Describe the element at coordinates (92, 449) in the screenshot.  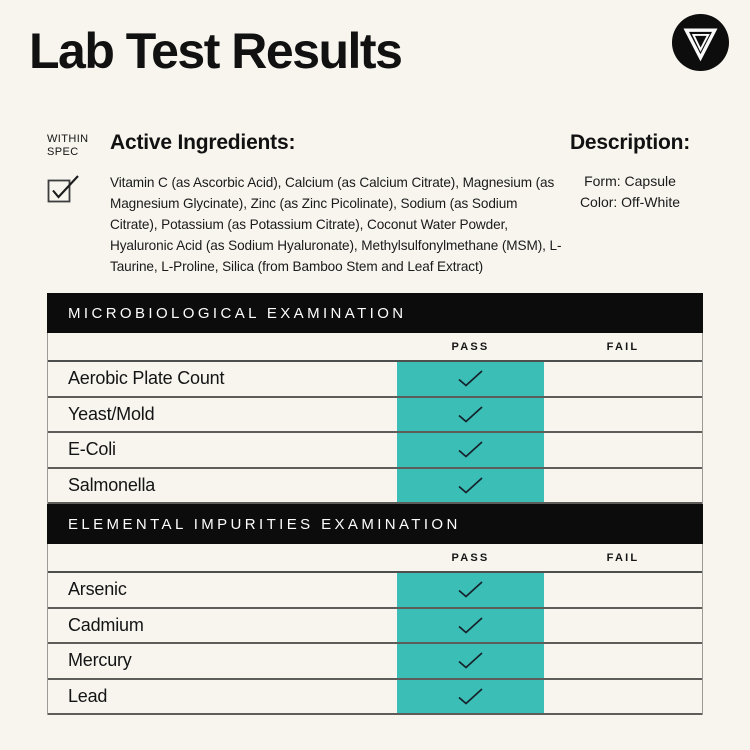
I see `test-name: E-Coli` at that location.